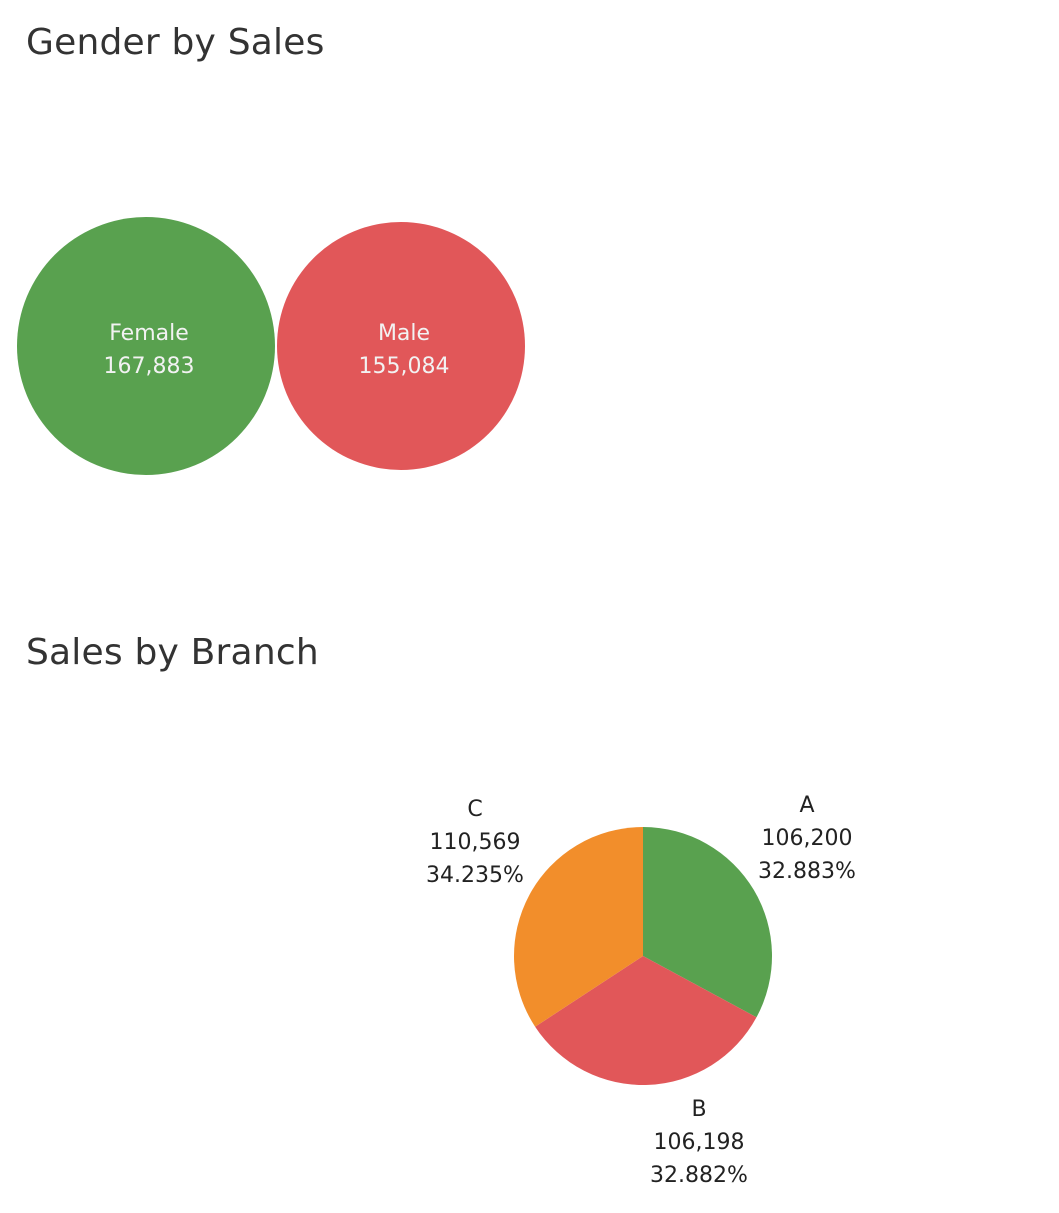 The width and height of the screenshot is (1059, 1213). What do you see at coordinates (699, 1142) in the screenshot?
I see `pie-value-b: 106,198` at bounding box center [699, 1142].